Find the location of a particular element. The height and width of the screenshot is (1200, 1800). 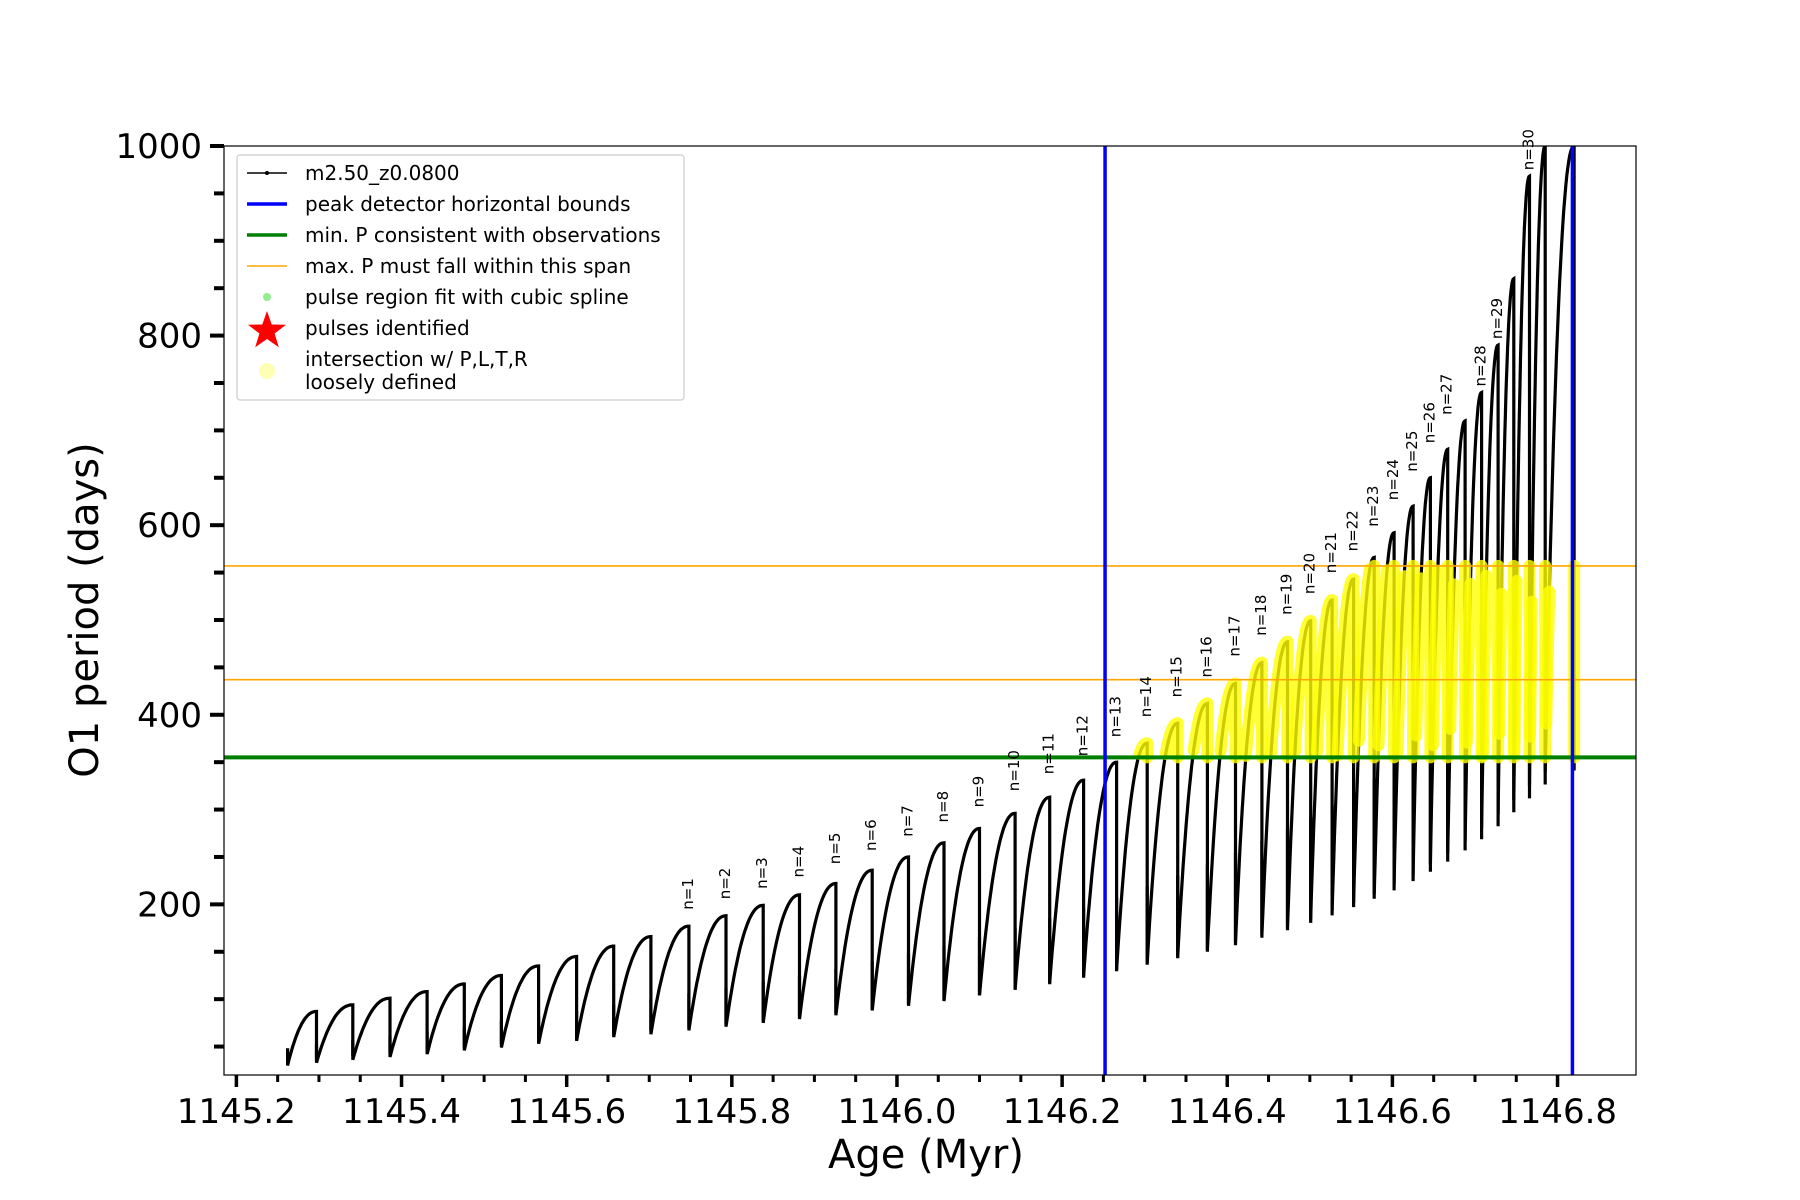

legend-item: peak detector horizontal bounds is located at coordinates (439, 204).